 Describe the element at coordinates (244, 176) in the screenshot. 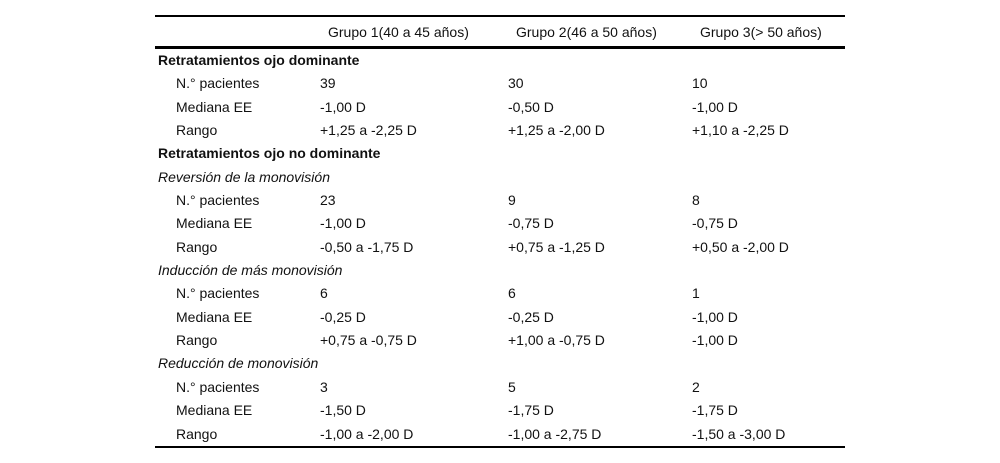

I see `subsection-label: Reversión de la monovisión` at that location.